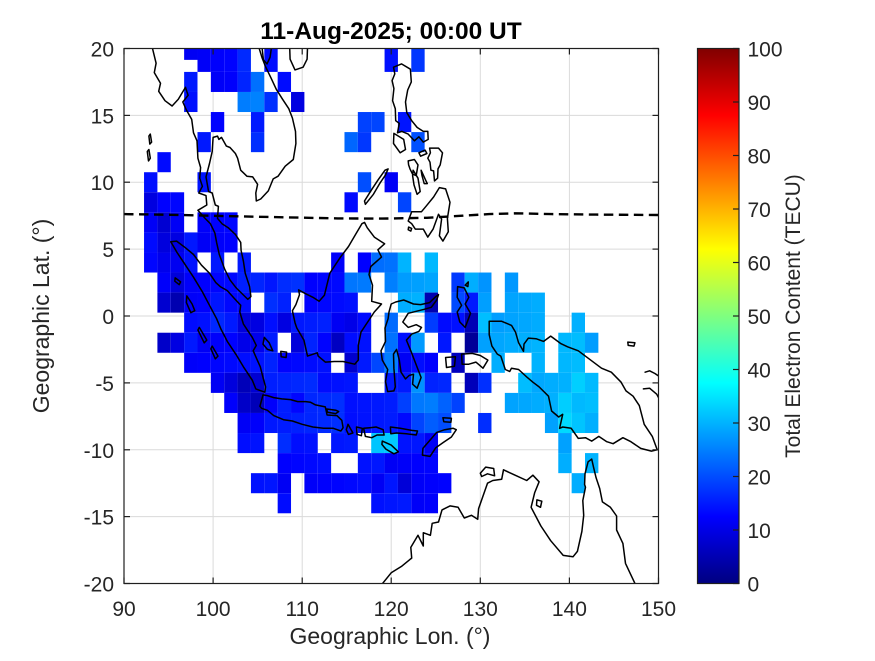 The width and height of the screenshot is (875, 661). I want to click on svg-text: Total Electron Content (TECU), so click(793, 316).